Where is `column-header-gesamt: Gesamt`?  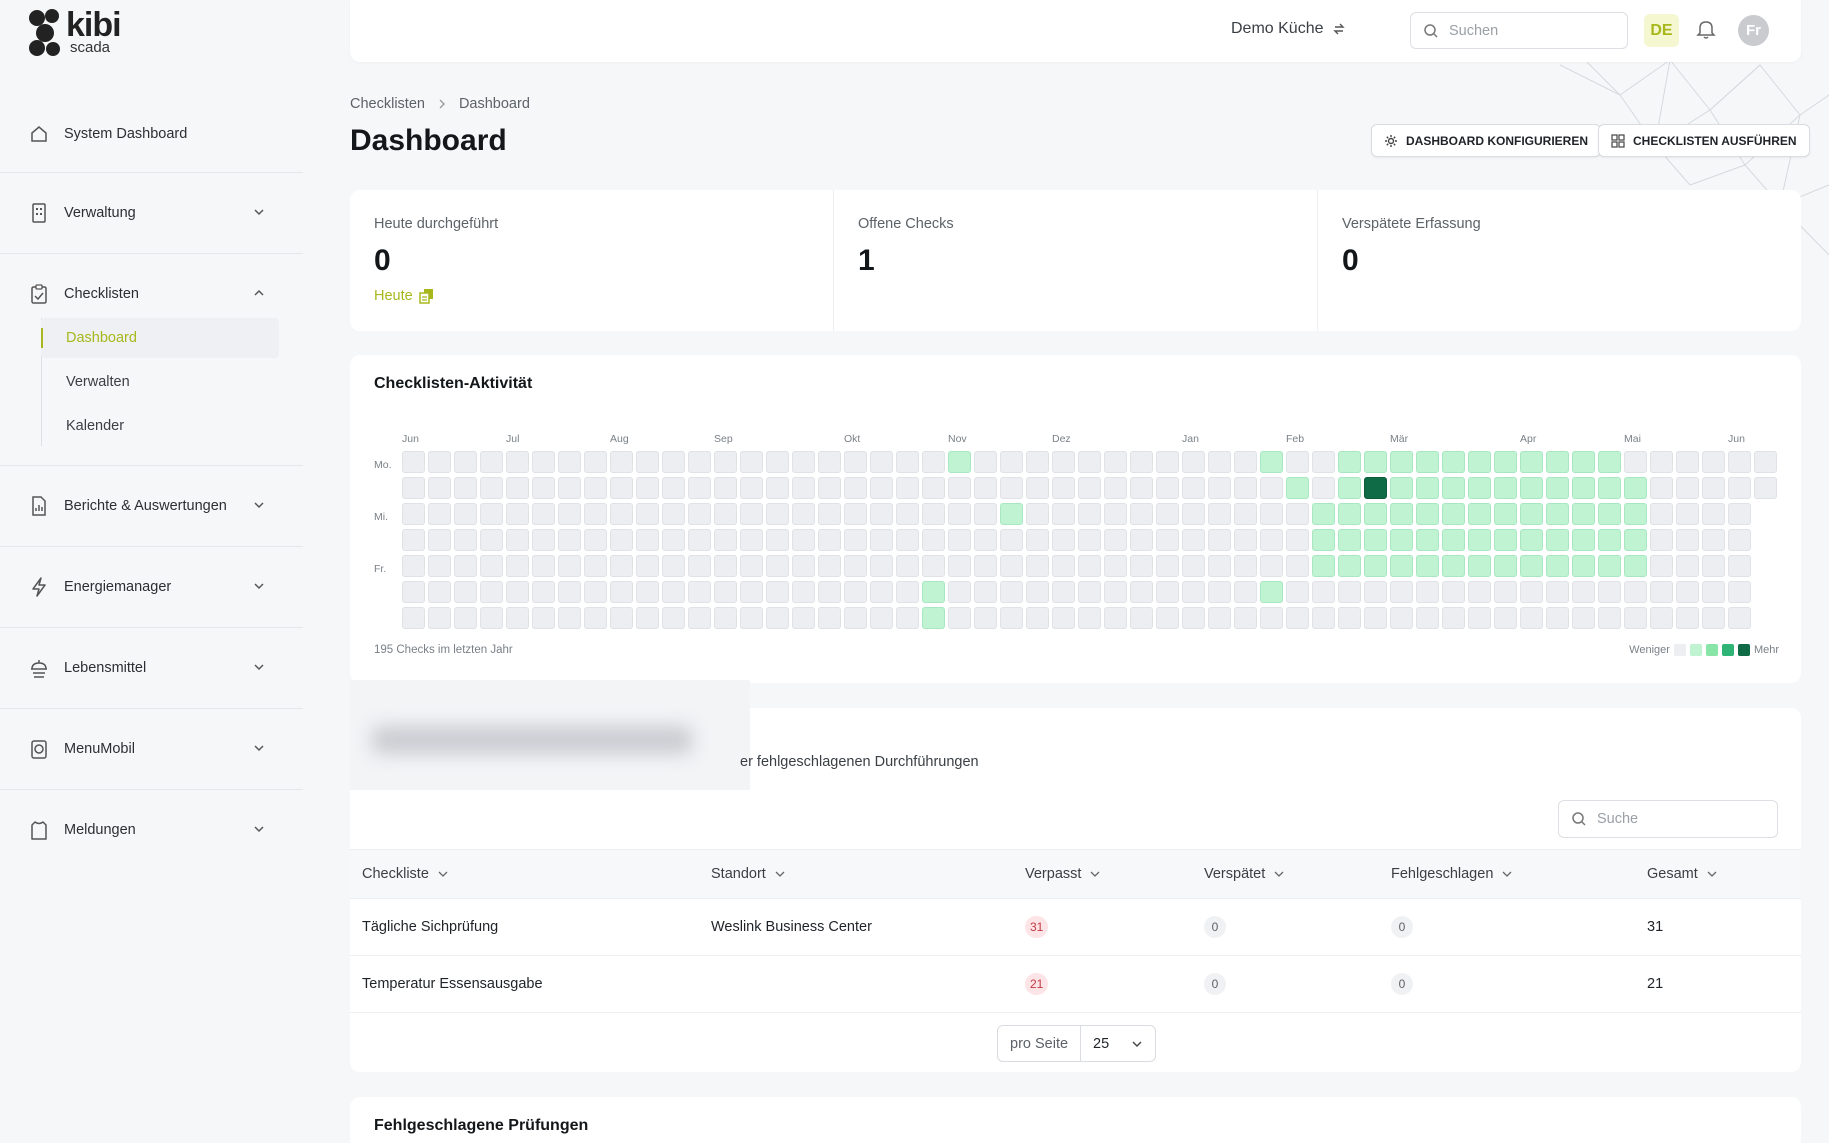
column-header-gesamt: Gesamt is located at coordinates (1682, 874).